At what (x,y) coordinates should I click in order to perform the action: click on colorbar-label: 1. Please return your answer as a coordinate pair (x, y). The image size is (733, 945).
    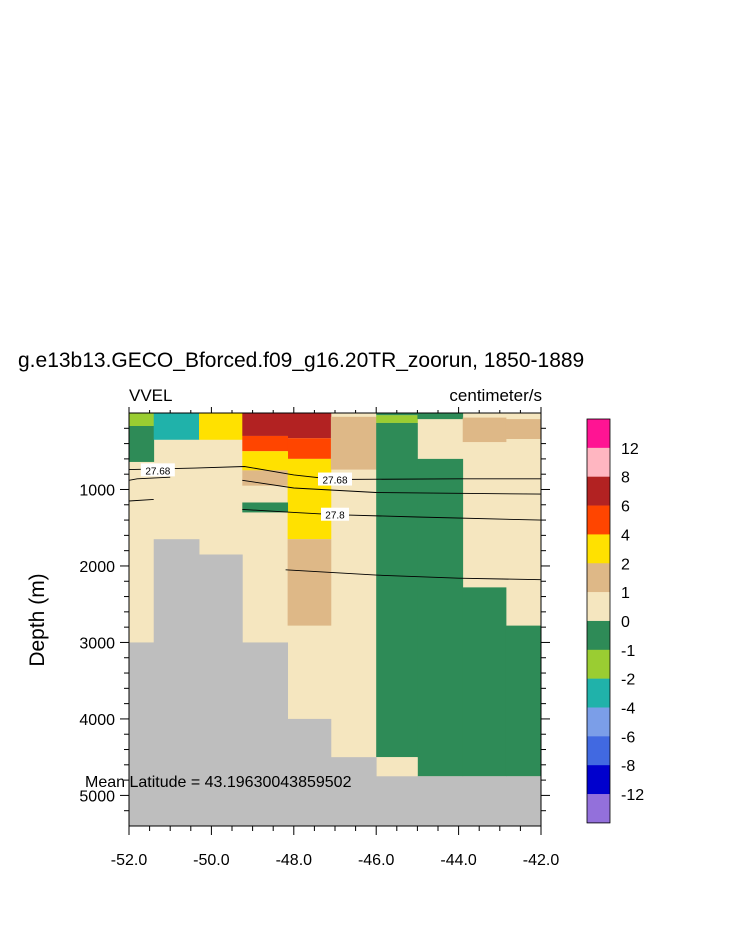
    Looking at the image, I should click on (625, 593).